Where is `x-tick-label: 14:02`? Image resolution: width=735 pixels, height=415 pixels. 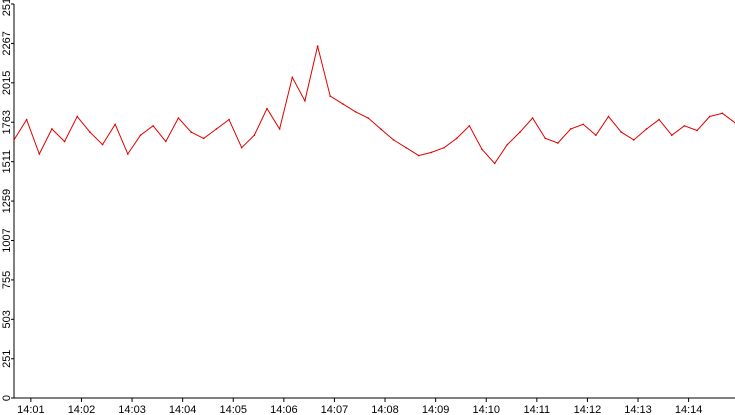
x-tick-label: 14:02 is located at coordinates (82, 409).